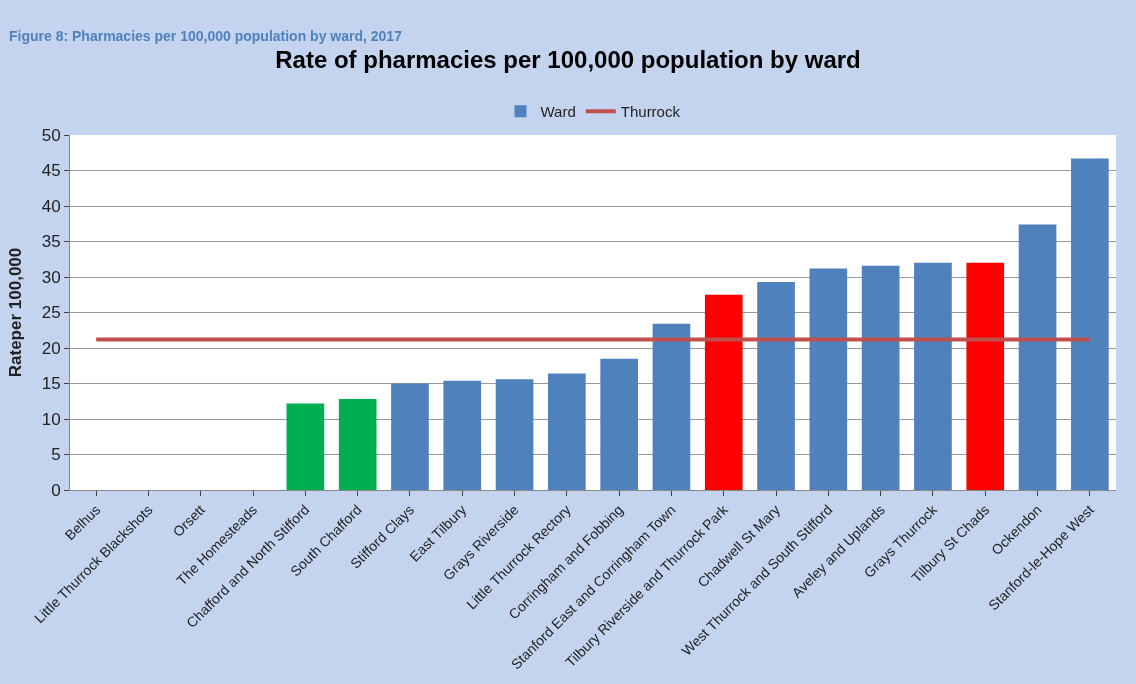 The image size is (1136, 684). Describe the element at coordinates (51, 206) in the screenshot. I see `y-tick-label: 40` at that location.